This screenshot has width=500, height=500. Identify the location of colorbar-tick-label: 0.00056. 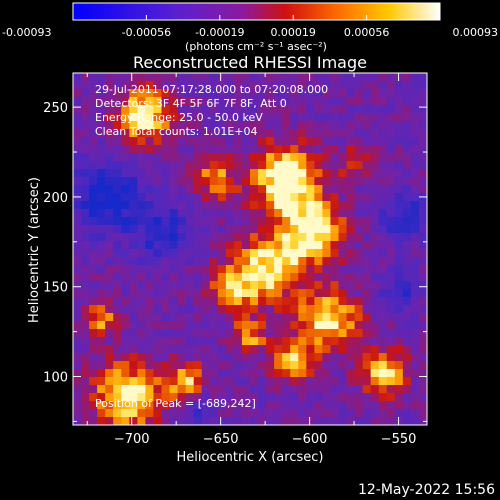
(367, 32).